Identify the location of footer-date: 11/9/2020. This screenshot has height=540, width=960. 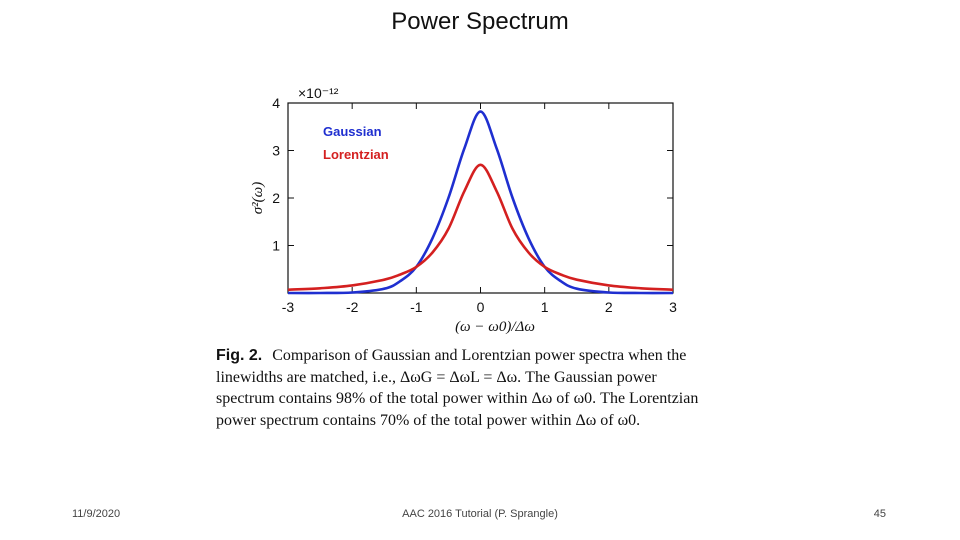
(96, 514).